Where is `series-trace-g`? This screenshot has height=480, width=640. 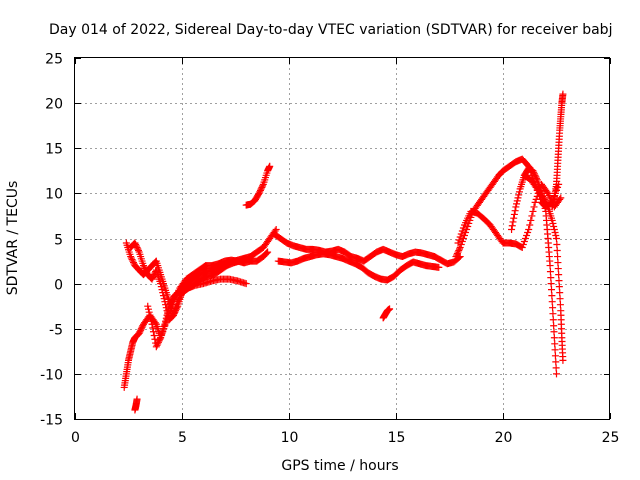 series-trace-g is located at coordinates (367, 249).